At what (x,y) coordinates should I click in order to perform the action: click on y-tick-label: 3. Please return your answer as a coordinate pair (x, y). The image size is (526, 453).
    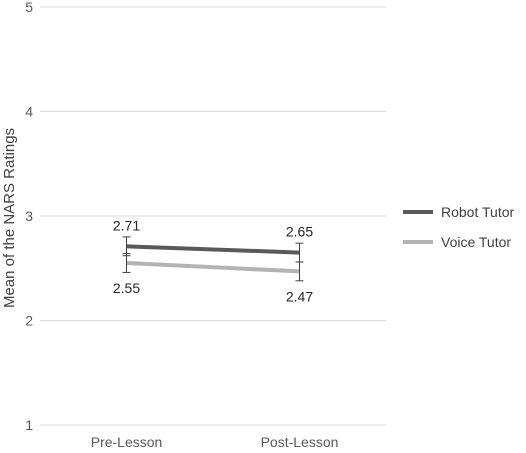
    Looking at the image, I should click on (29, 216).